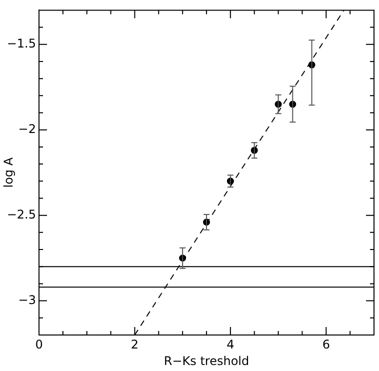 The image size is (379, 371). Describe the element at coordinates (230, 344) in the screenshot. I see `x-tick-label: 4` at that location.